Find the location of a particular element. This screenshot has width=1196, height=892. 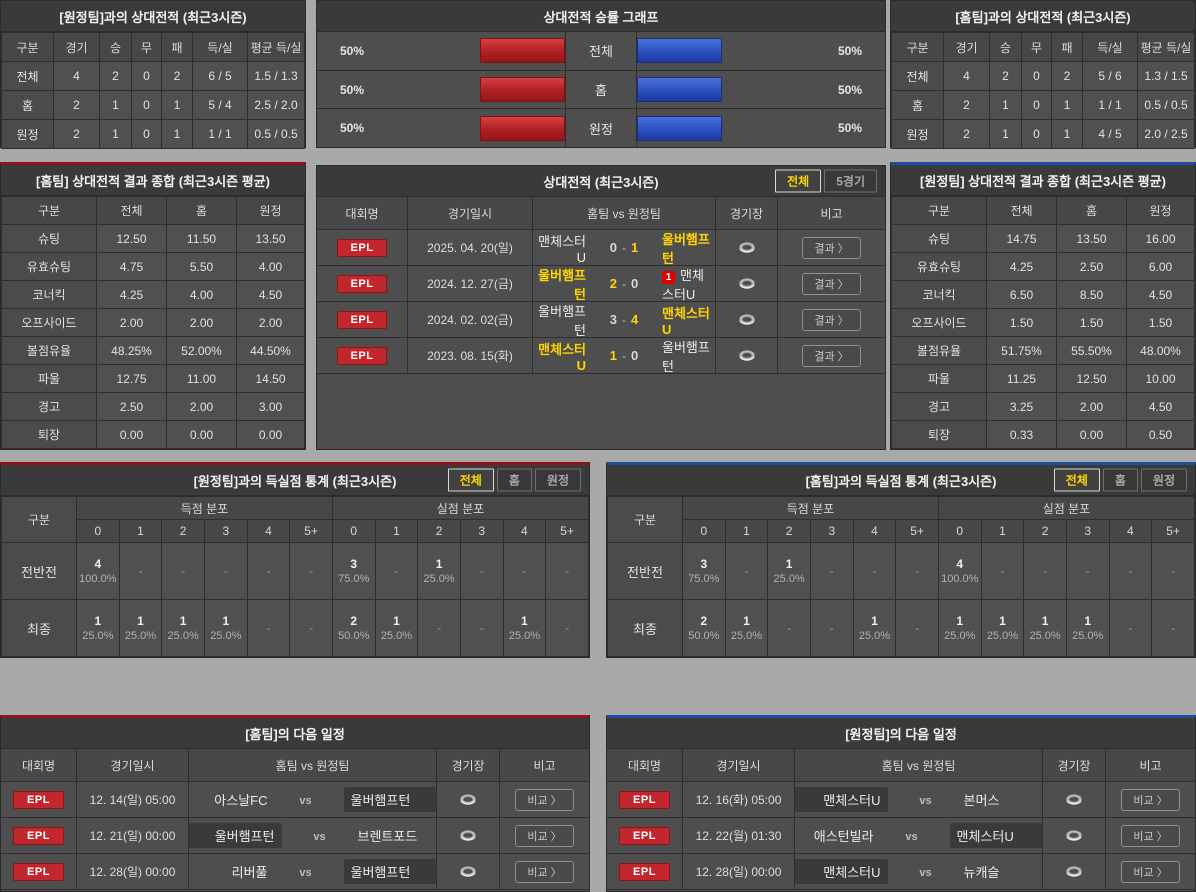

table-cell: 1 / 1 is located at coordinates (1110, 105).